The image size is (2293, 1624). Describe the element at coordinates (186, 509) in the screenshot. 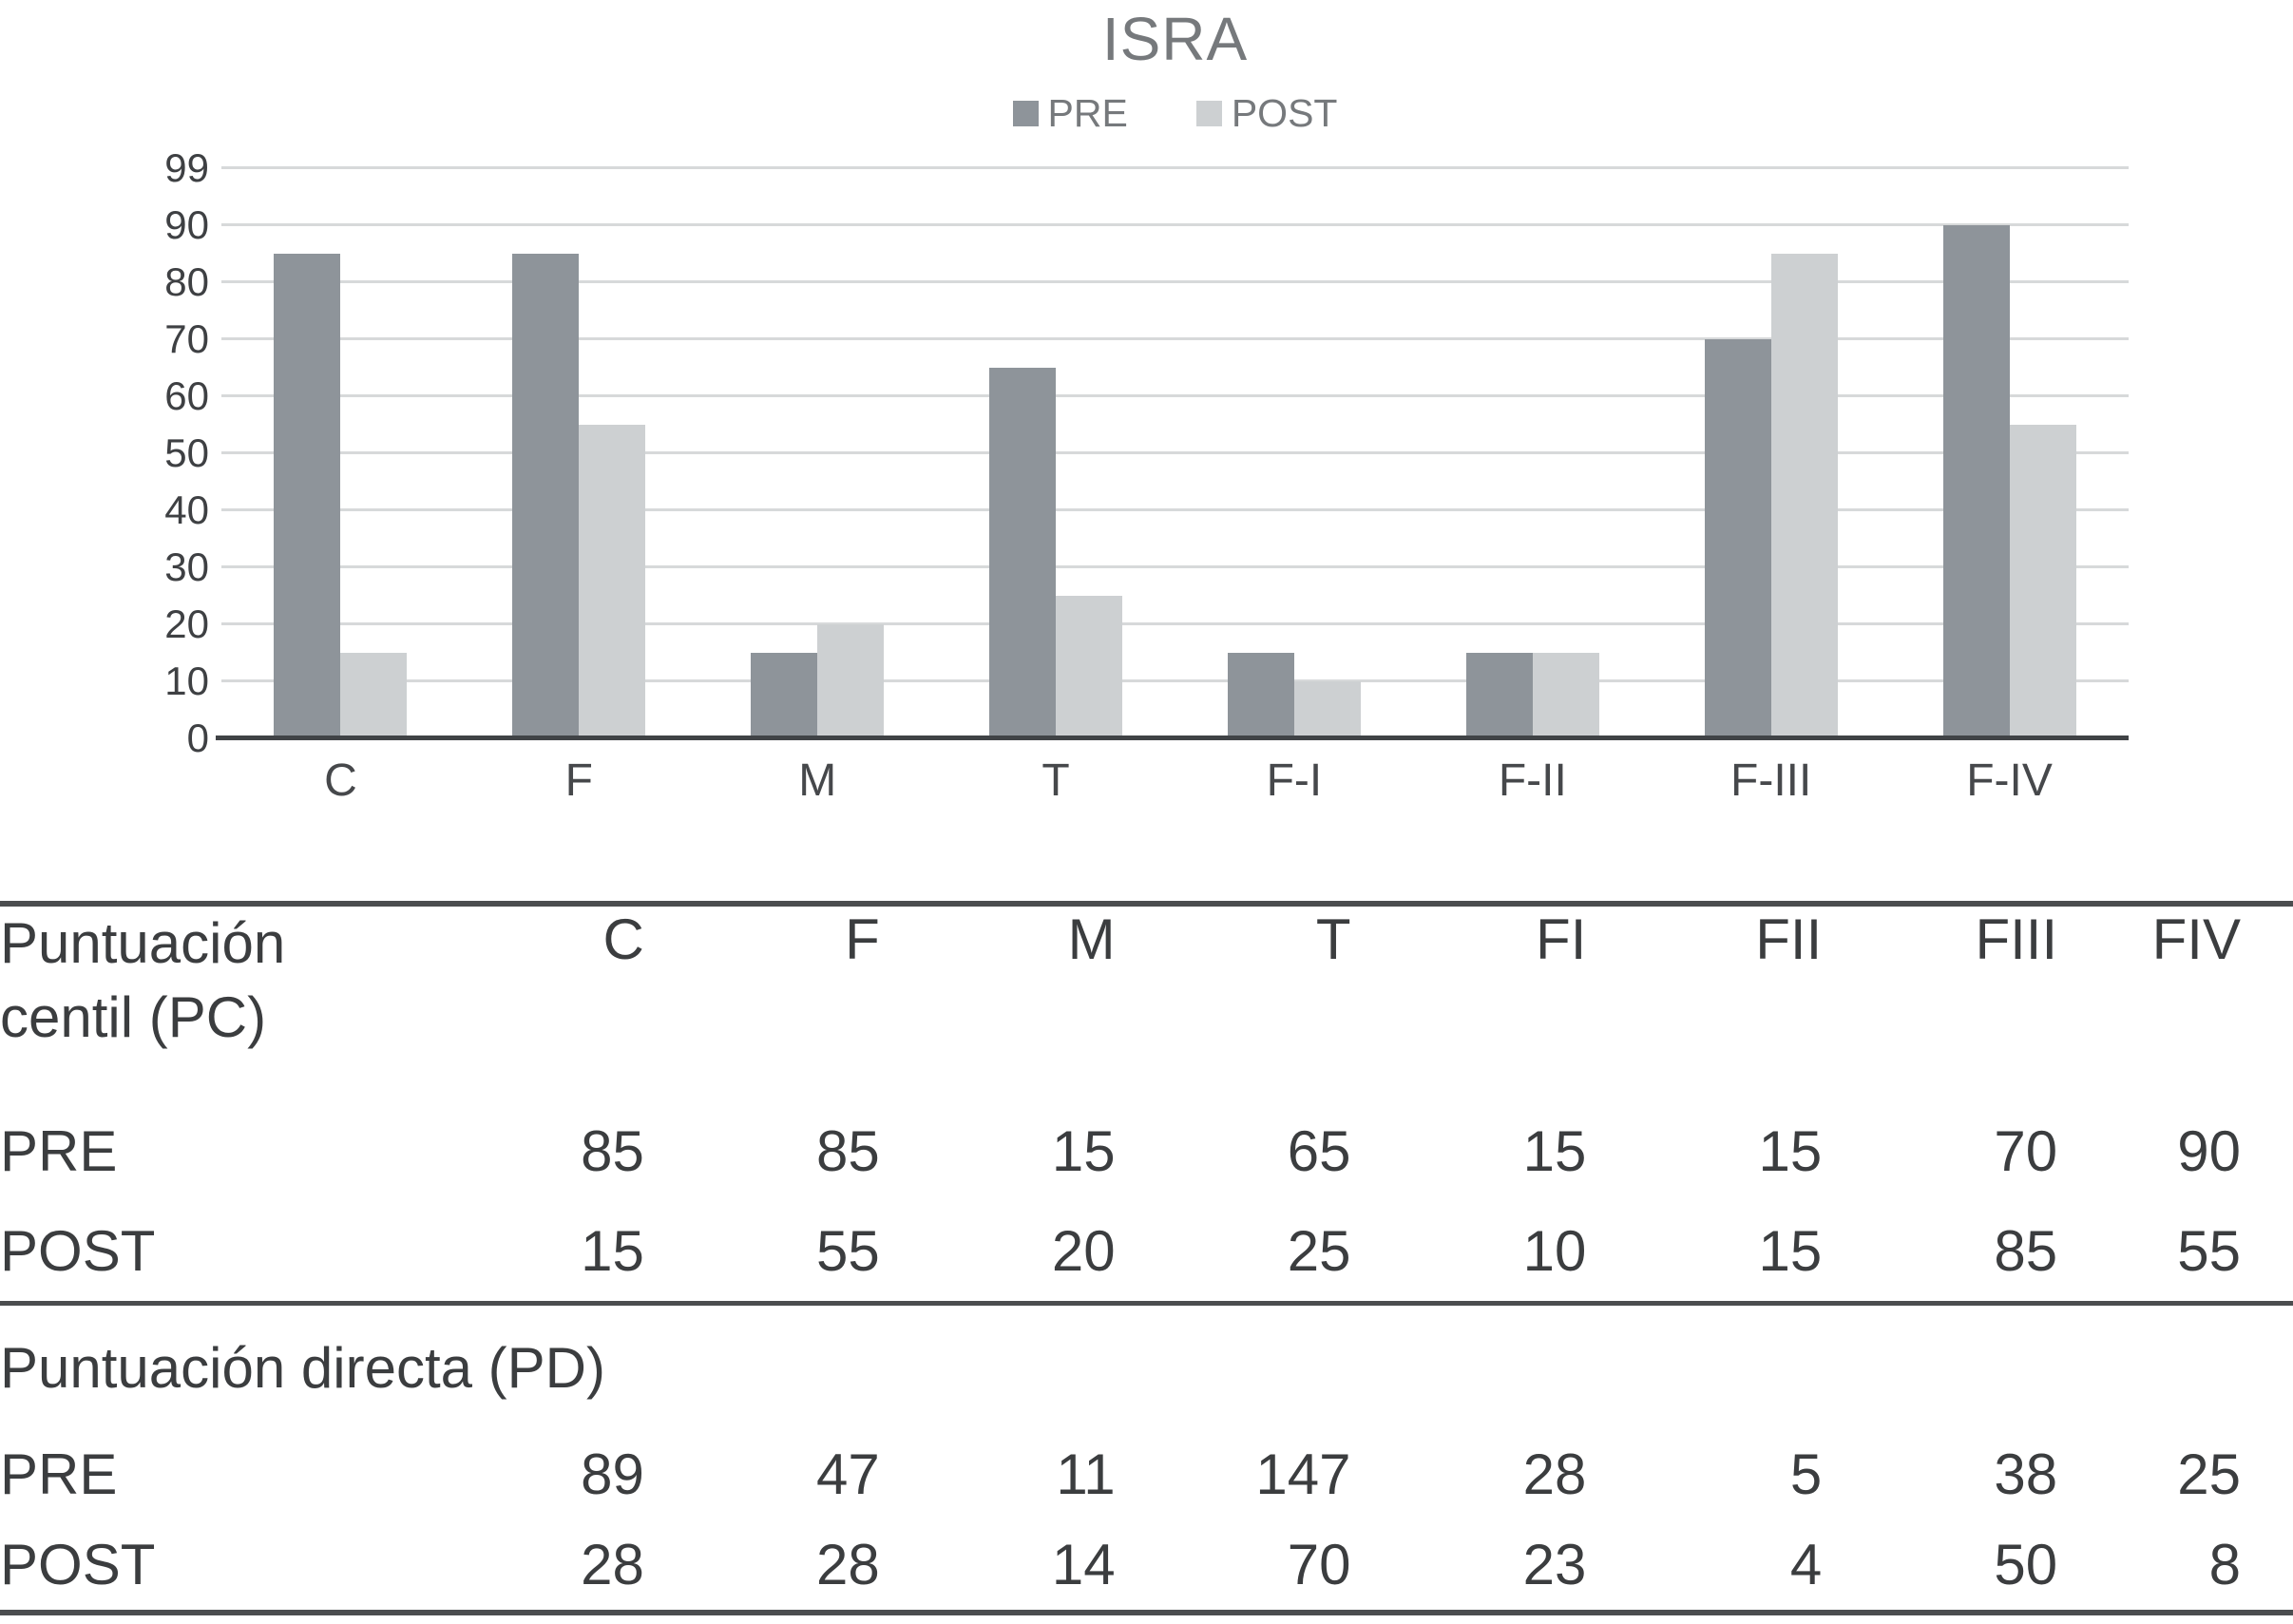

I see `y-tick-label: 40` at that location.